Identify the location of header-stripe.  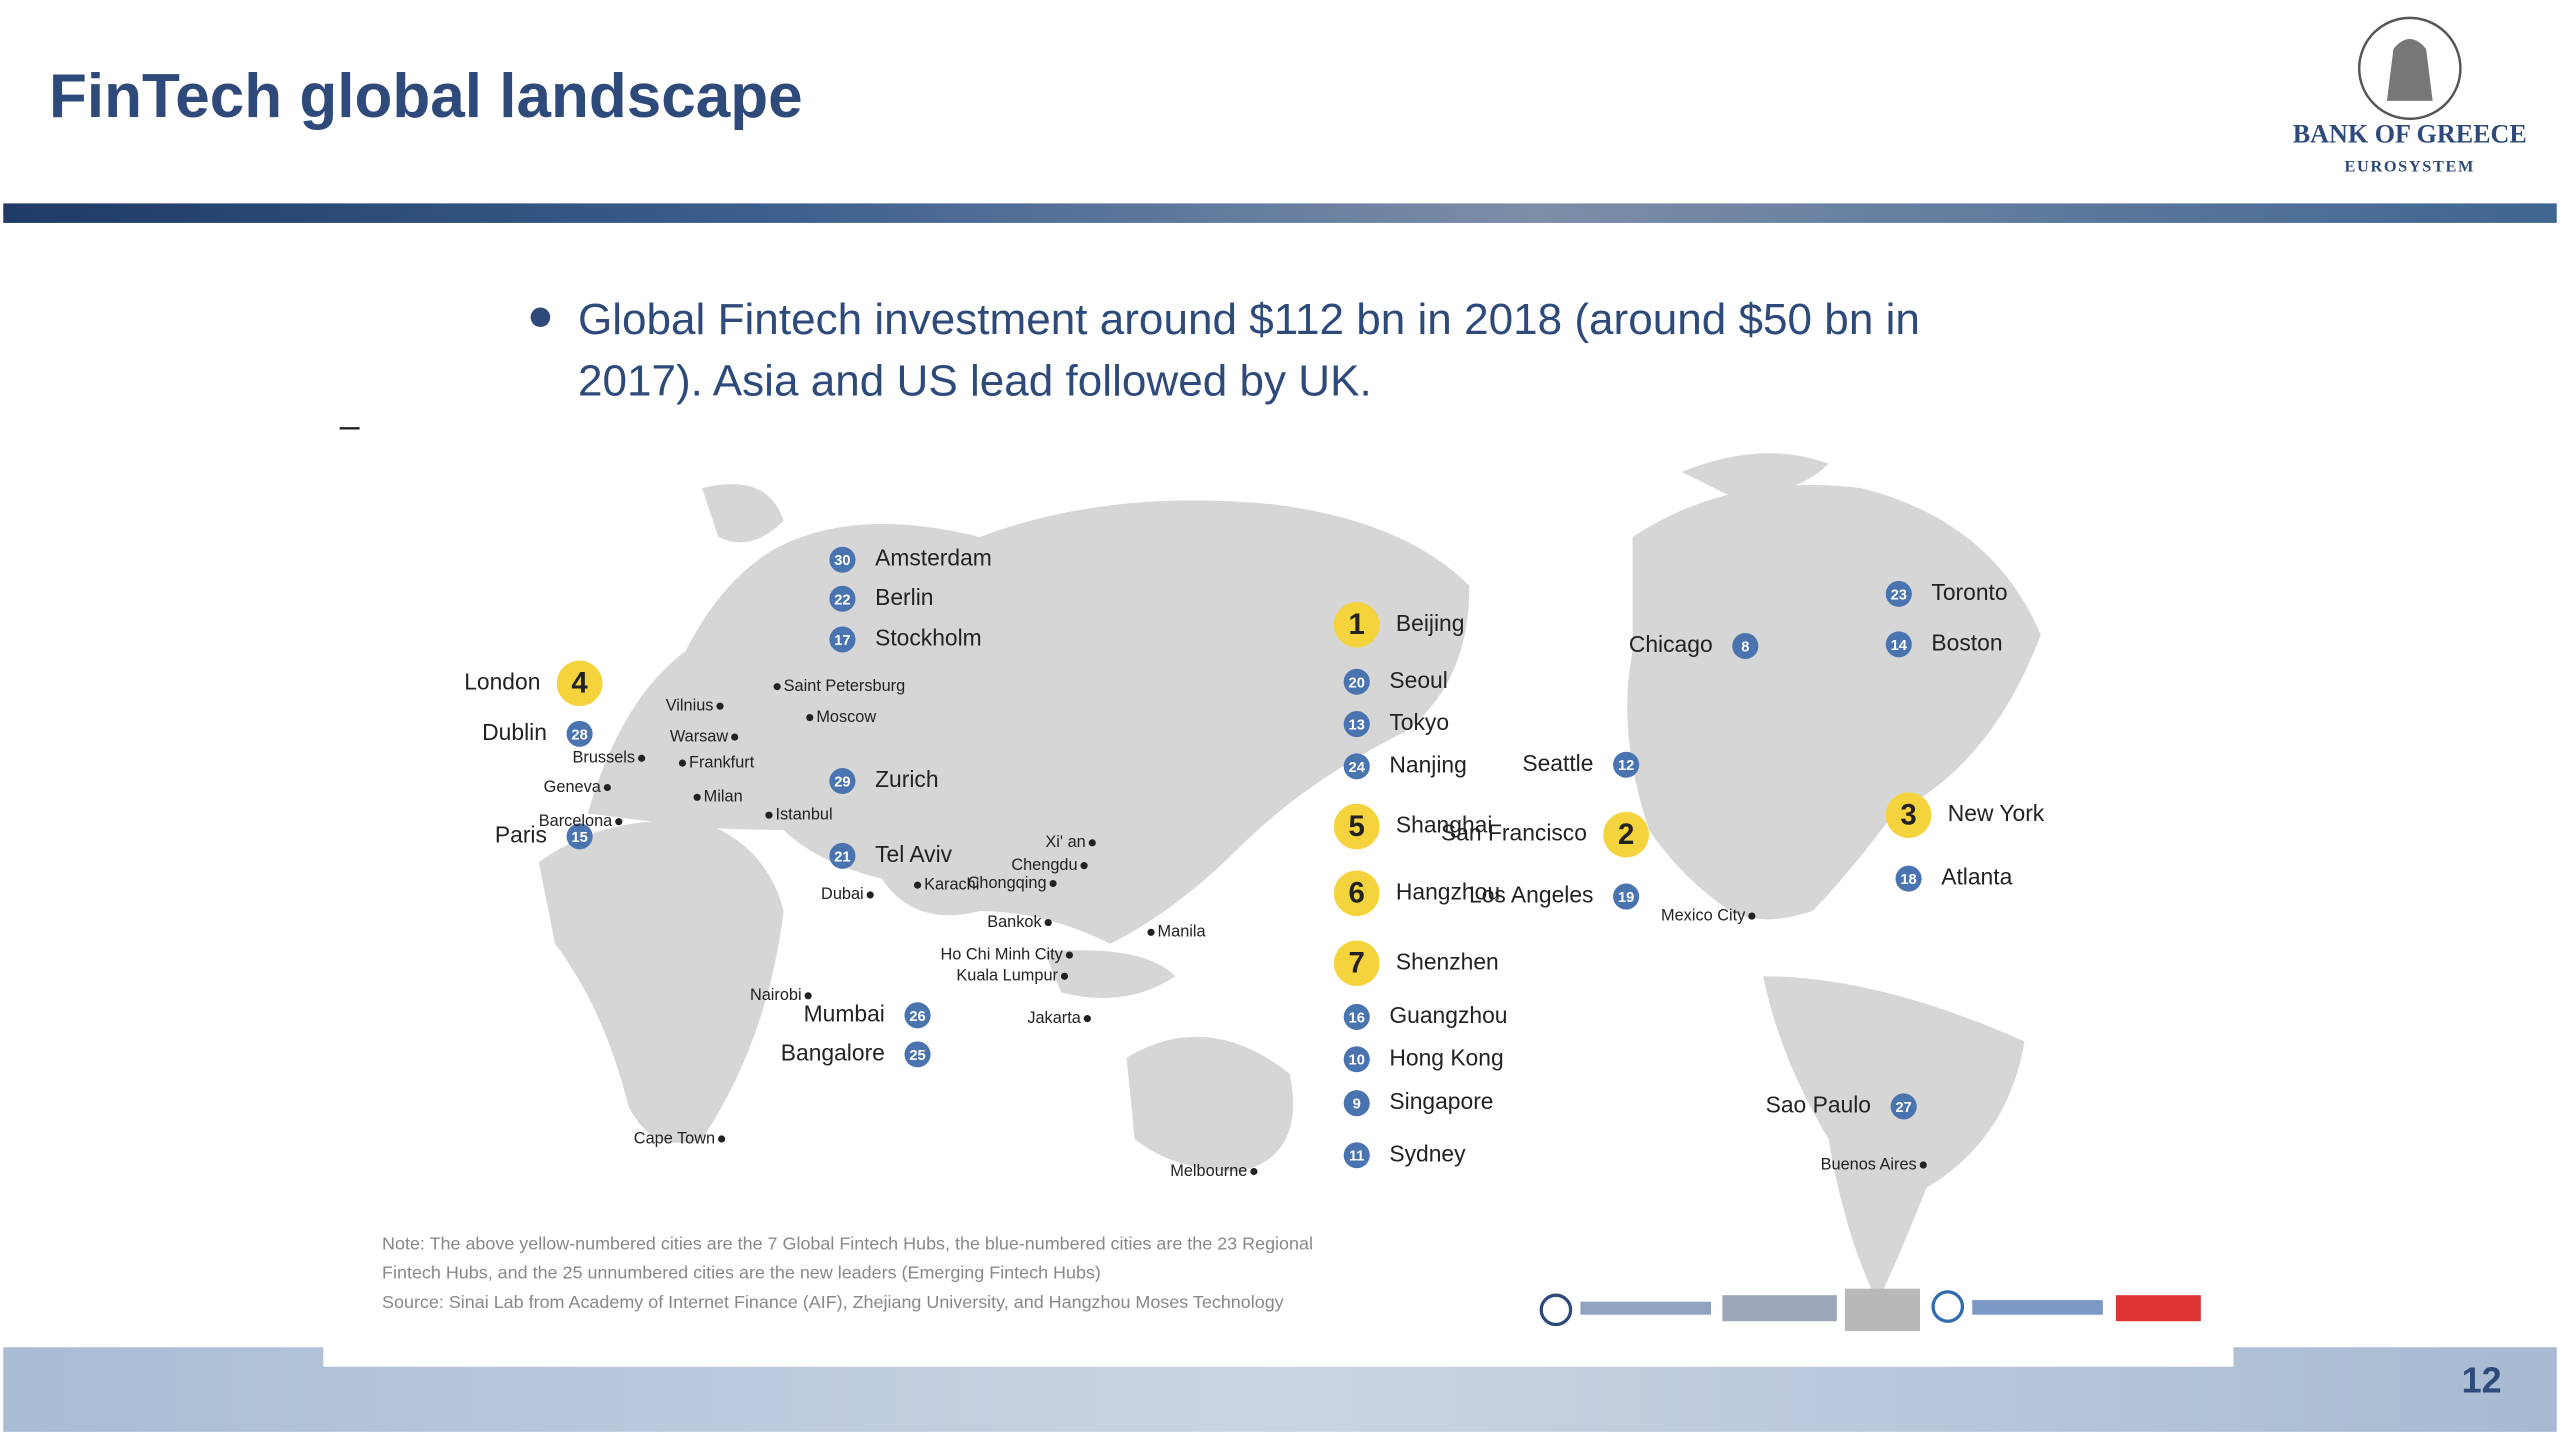
(1280, 213).